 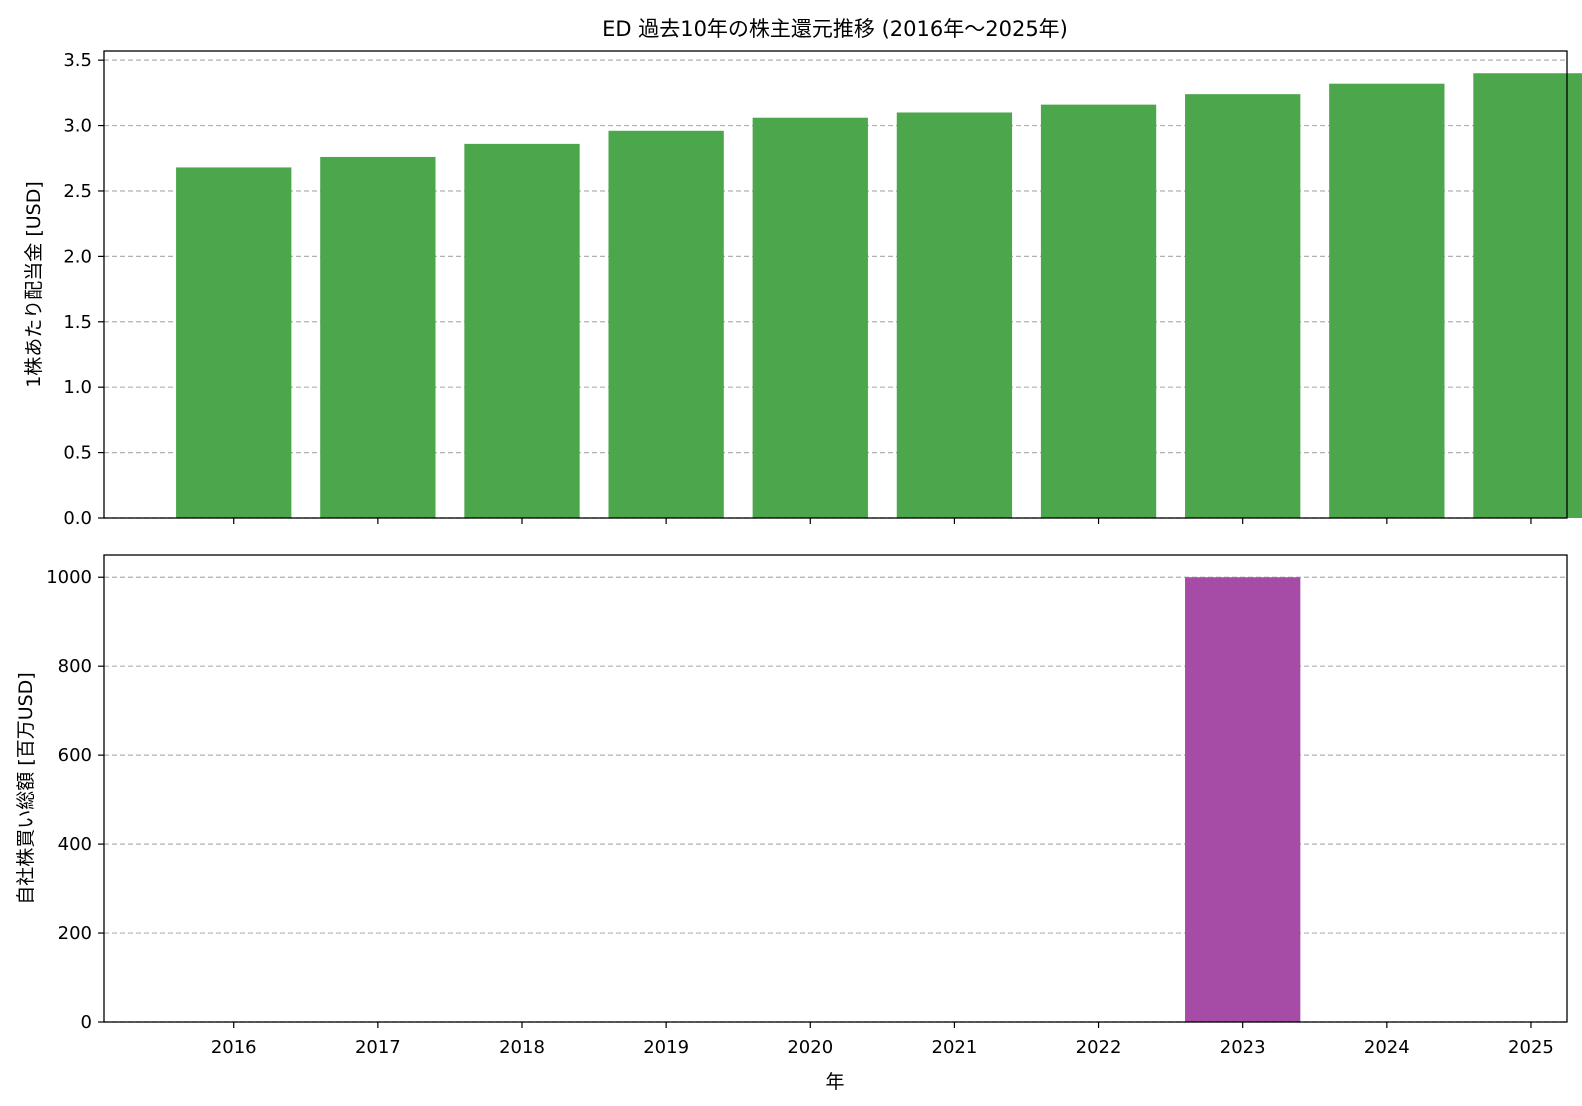 I want to click on dividend-bar-2017, so click(x=378, y=337).